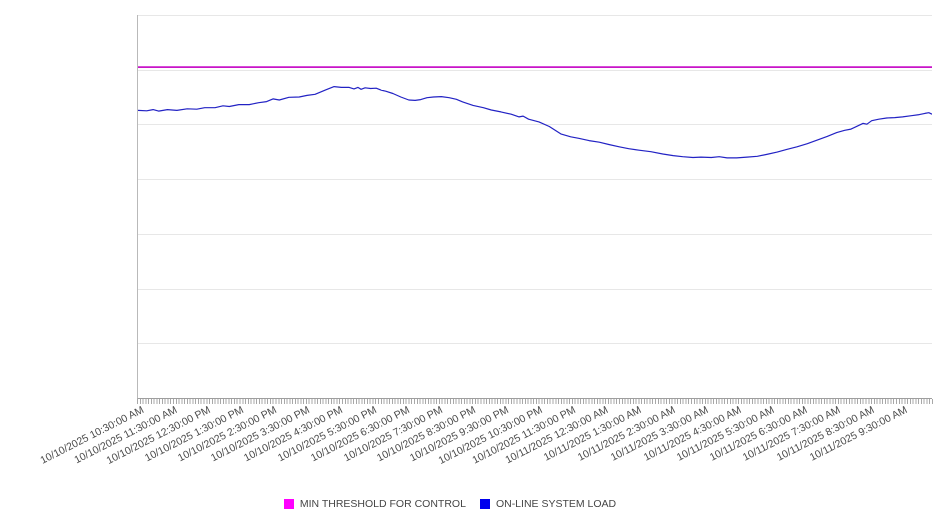 Image resolution: width=946 pixels, height=526 pixels. I want to click on x-axis-label: 10/11/2025 2:30:00 AM, so click(626, 434).